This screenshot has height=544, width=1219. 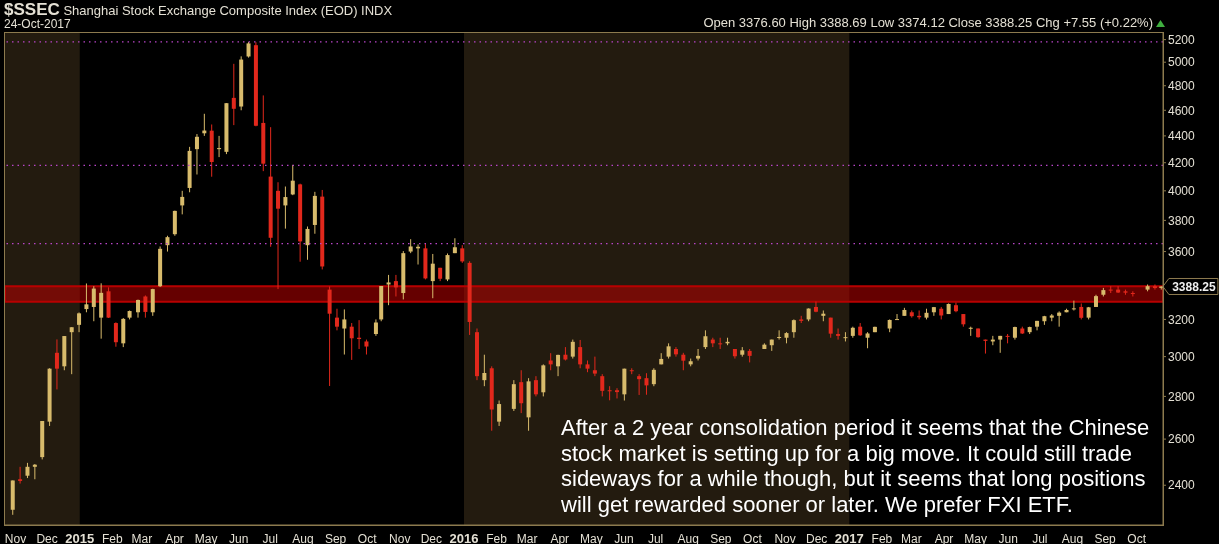 I want to click on y-tick-label: 4600, so click(x=1182, y=110).